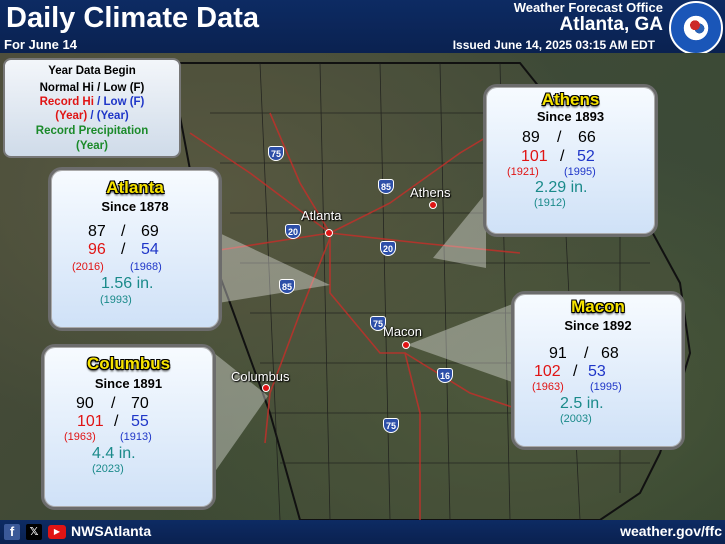 Image resolution: width=725 pixels, height=544 pixels. I want to click on record-precip: 2.5 in., so click(582, 403).